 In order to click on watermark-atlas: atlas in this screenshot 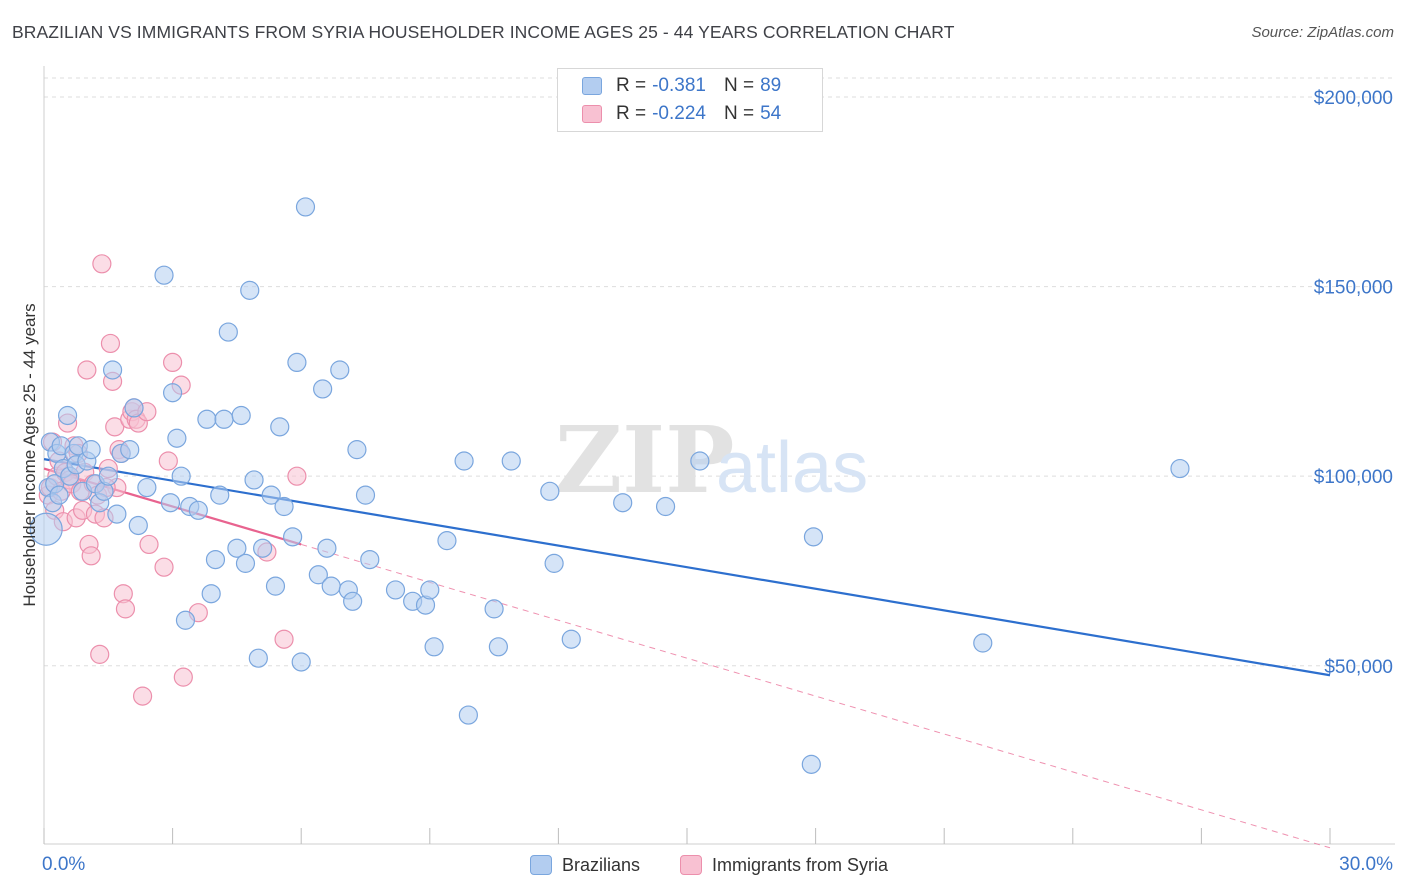, I will do `click(792, 468)`.